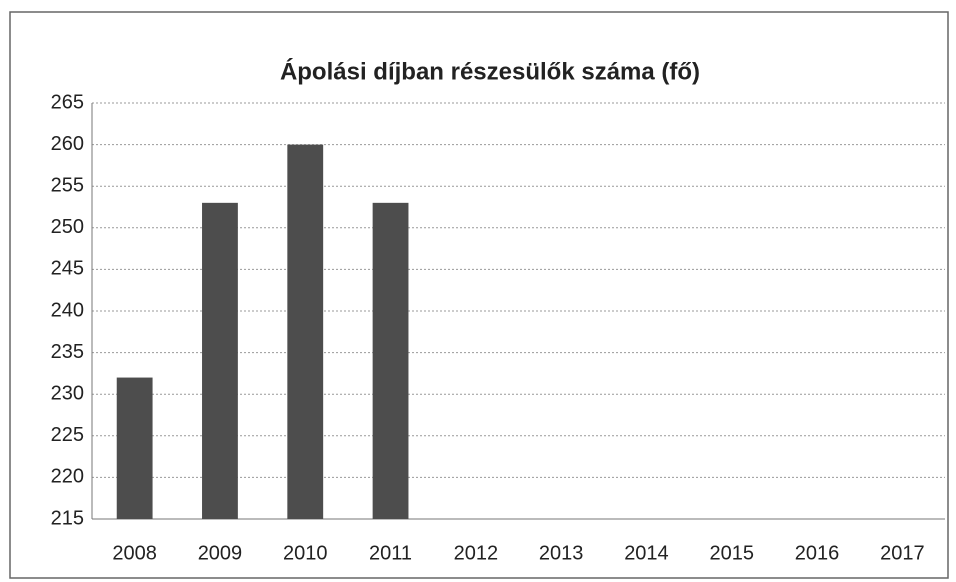 This screenshot has height=582, width=956. What do you see at coordinates (390, 553) in the screenshot?
I see `x-tick-label: 2011` at bounding box center [390, 553].